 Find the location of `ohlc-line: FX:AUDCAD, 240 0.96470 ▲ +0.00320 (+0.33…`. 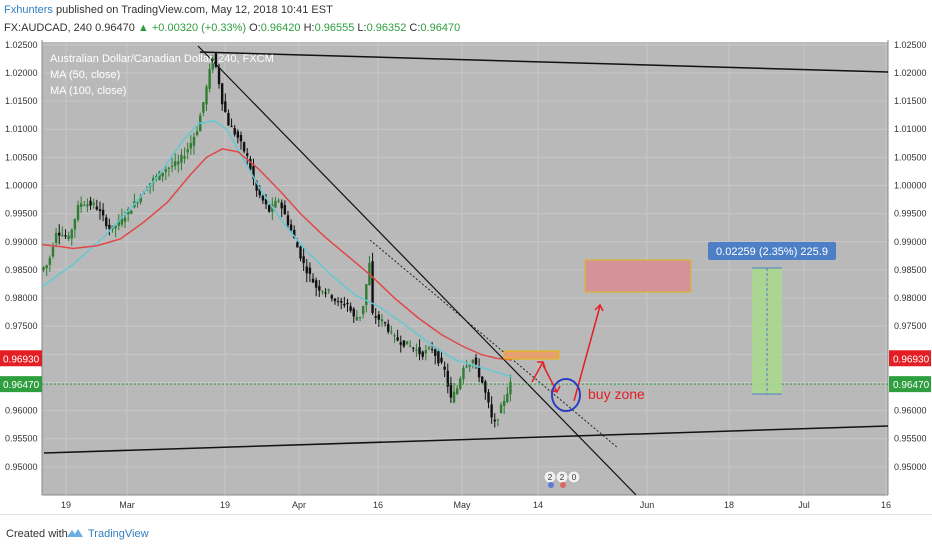

ohlc-line: FX:AUDCAD, 240 0.96470 ▲ +0.00320 (+0.33… is located at coordinates (232, 28).